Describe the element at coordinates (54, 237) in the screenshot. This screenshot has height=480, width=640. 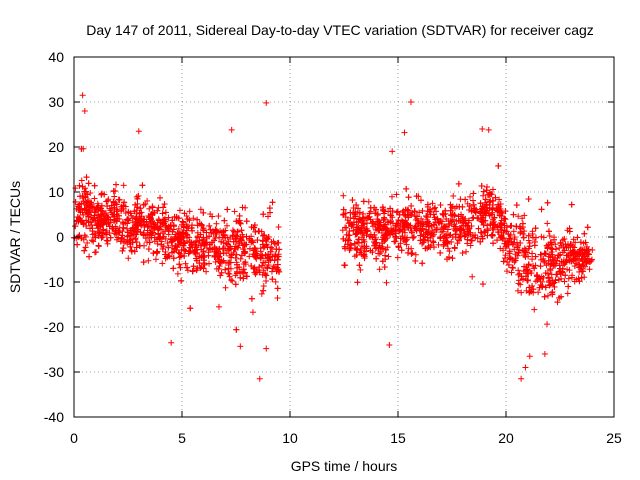
I see `y-tick-labels: -40 -30 -20 -10 0 10 20 30 40` at that location.